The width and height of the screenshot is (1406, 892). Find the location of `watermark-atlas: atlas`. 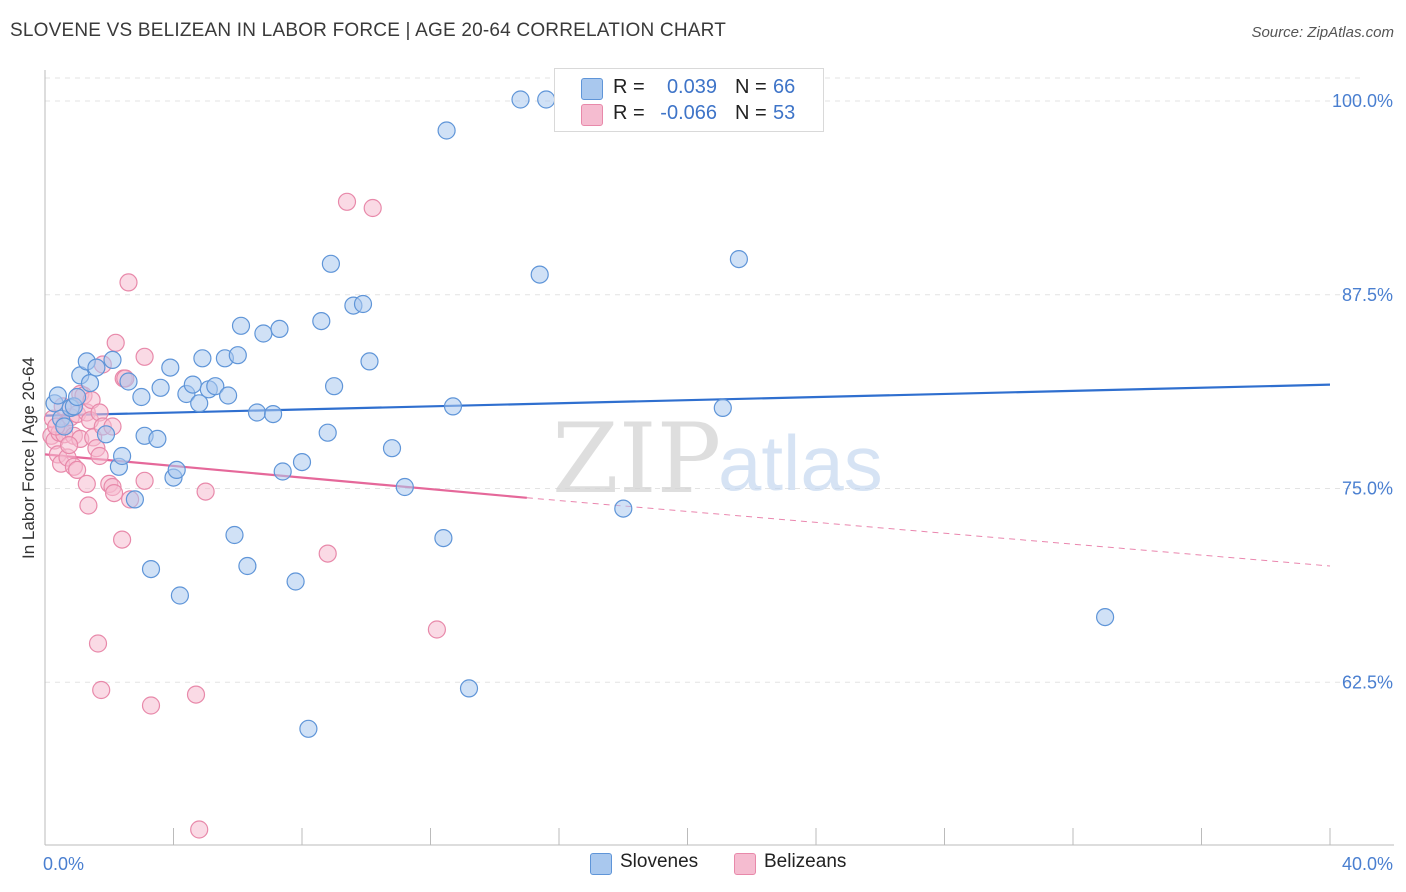

watermark-atlas: atlas is located at coordinates (800, 463).